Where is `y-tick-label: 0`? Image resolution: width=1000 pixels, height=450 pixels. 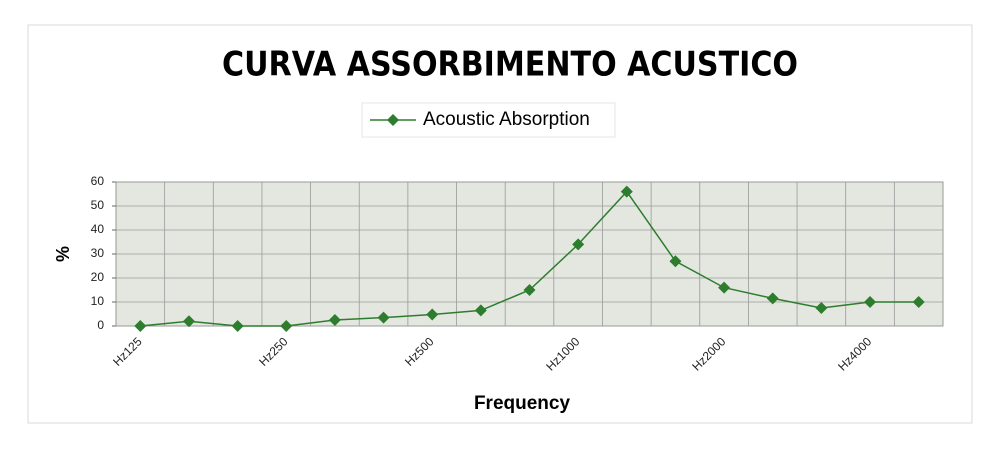 y-tick-label: 0 is located at coordinates (100, 325).